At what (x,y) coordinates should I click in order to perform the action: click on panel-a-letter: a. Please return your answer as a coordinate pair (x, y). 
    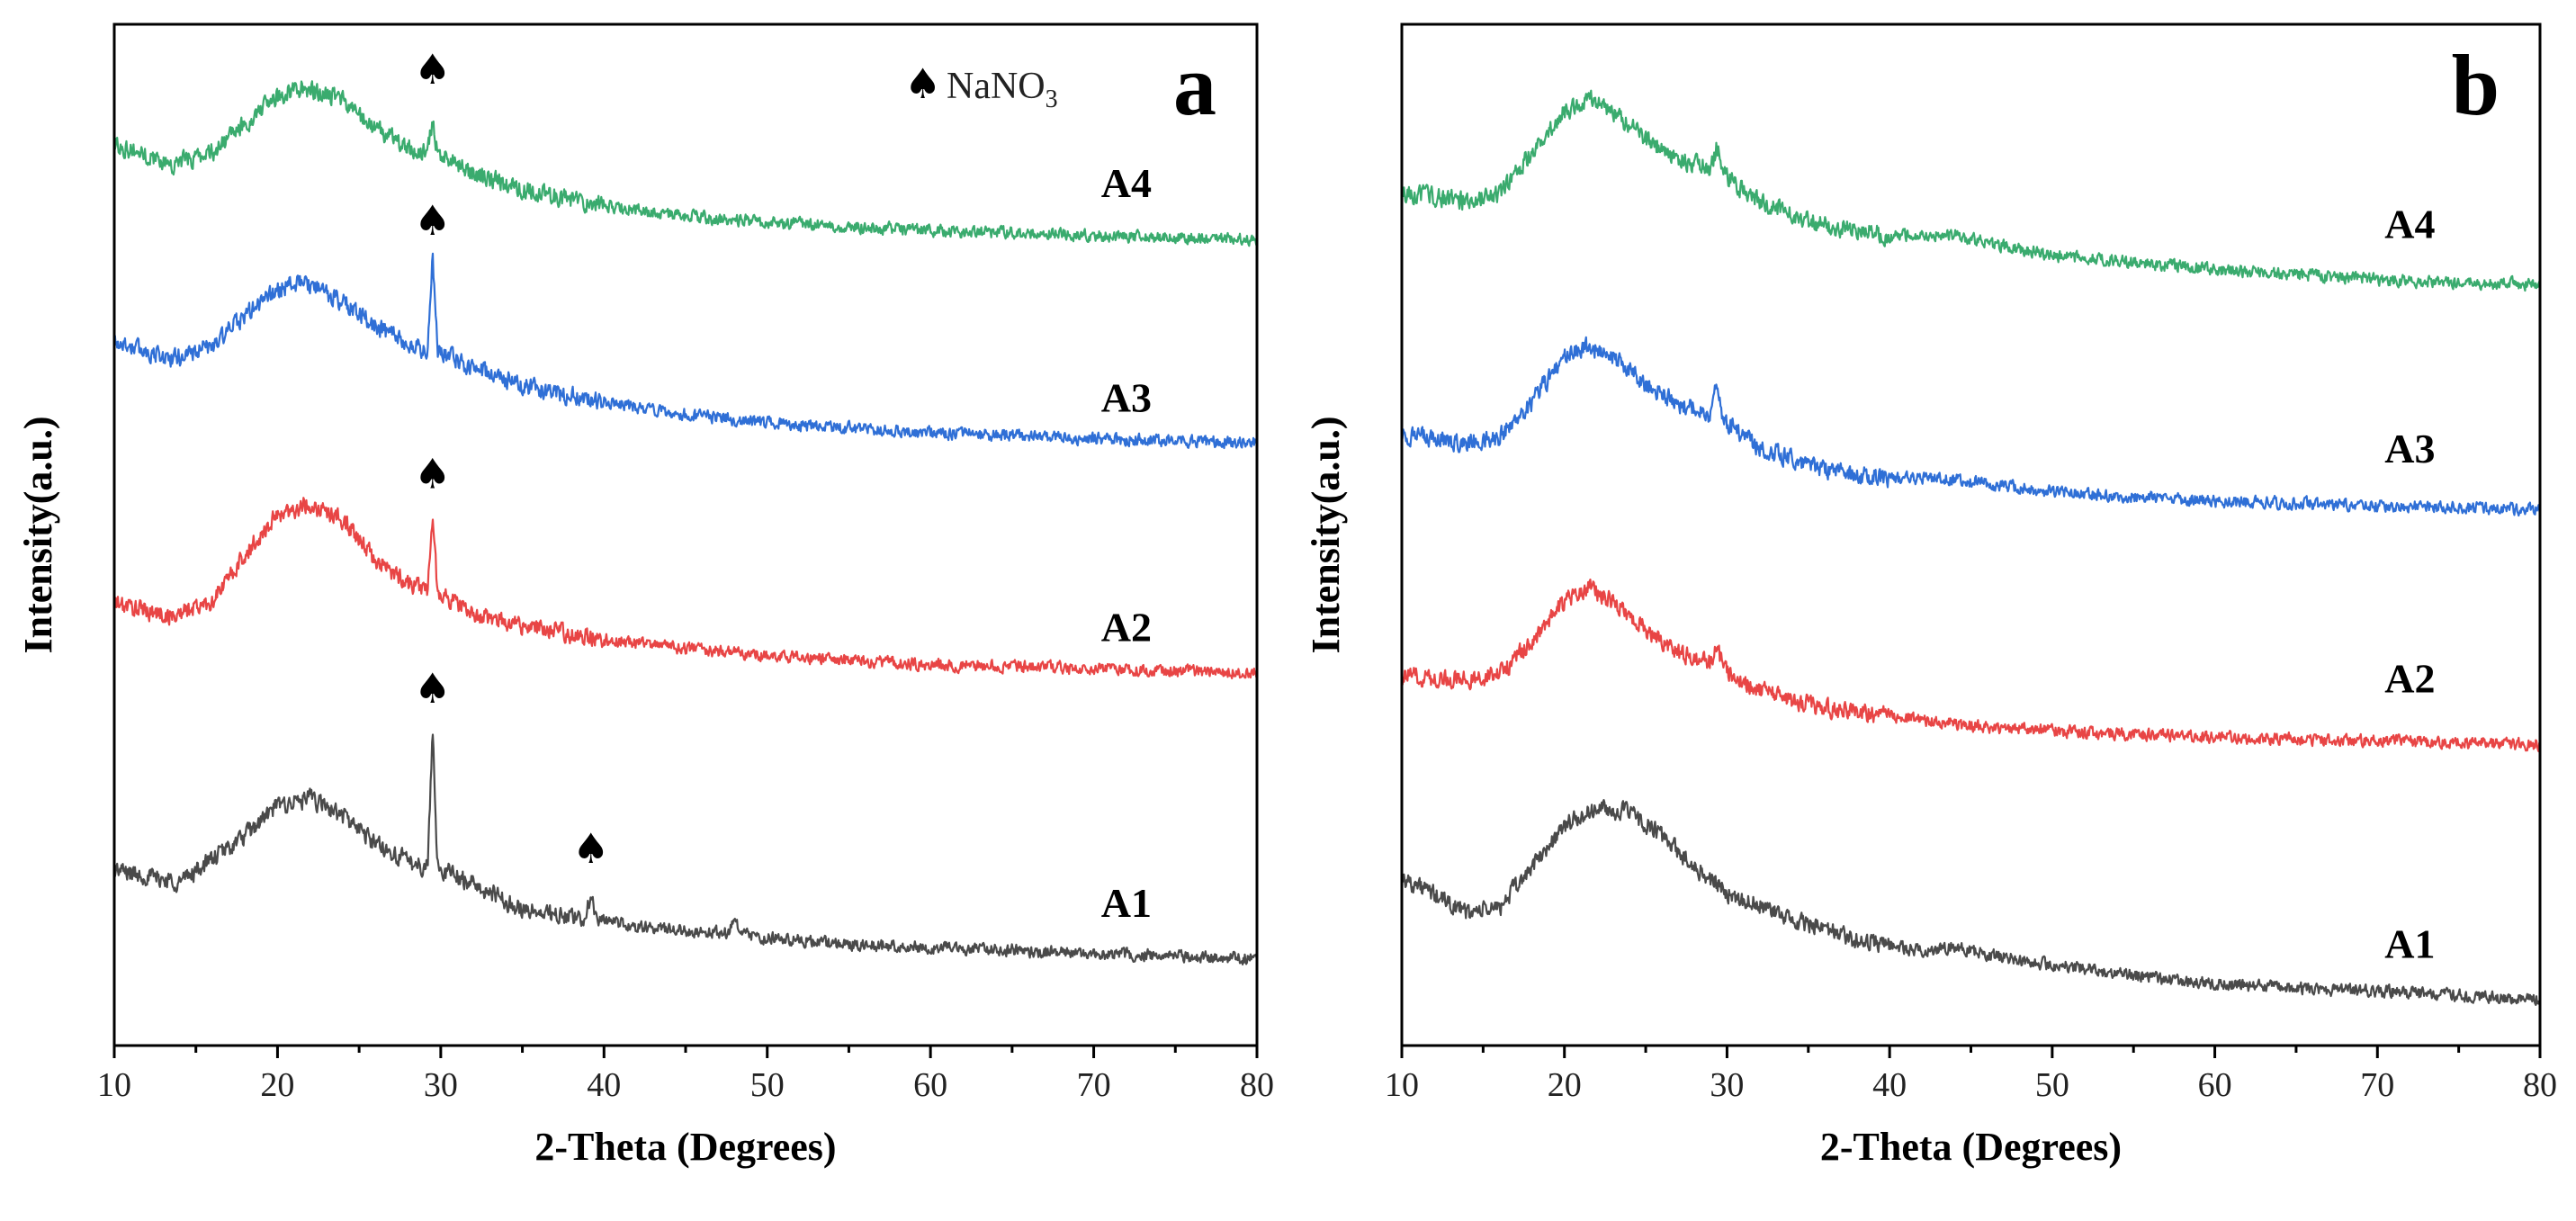
    Looking at the image, I should click on (1195, 85).